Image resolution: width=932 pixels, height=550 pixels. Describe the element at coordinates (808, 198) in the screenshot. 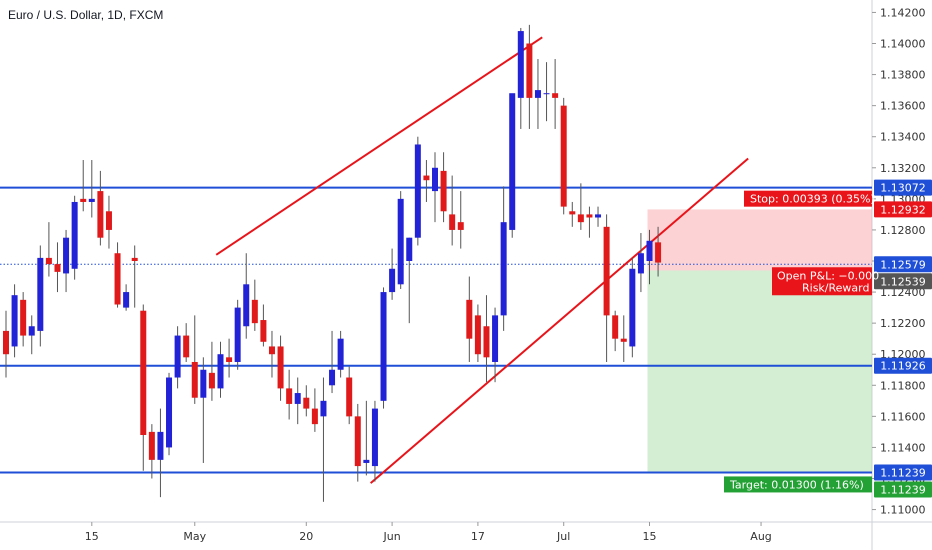

I see `stop-label-bg` at that location.